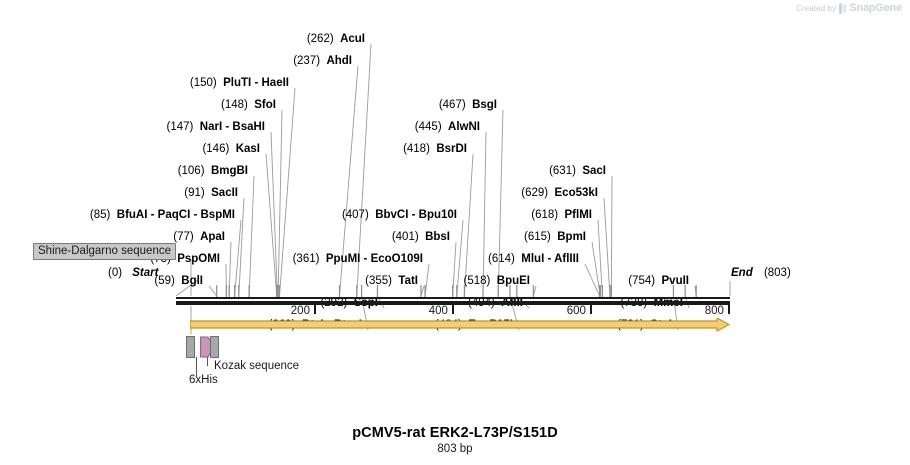  I want to click on enzyme-label-saci: (631) SacI, so click(577, 171).